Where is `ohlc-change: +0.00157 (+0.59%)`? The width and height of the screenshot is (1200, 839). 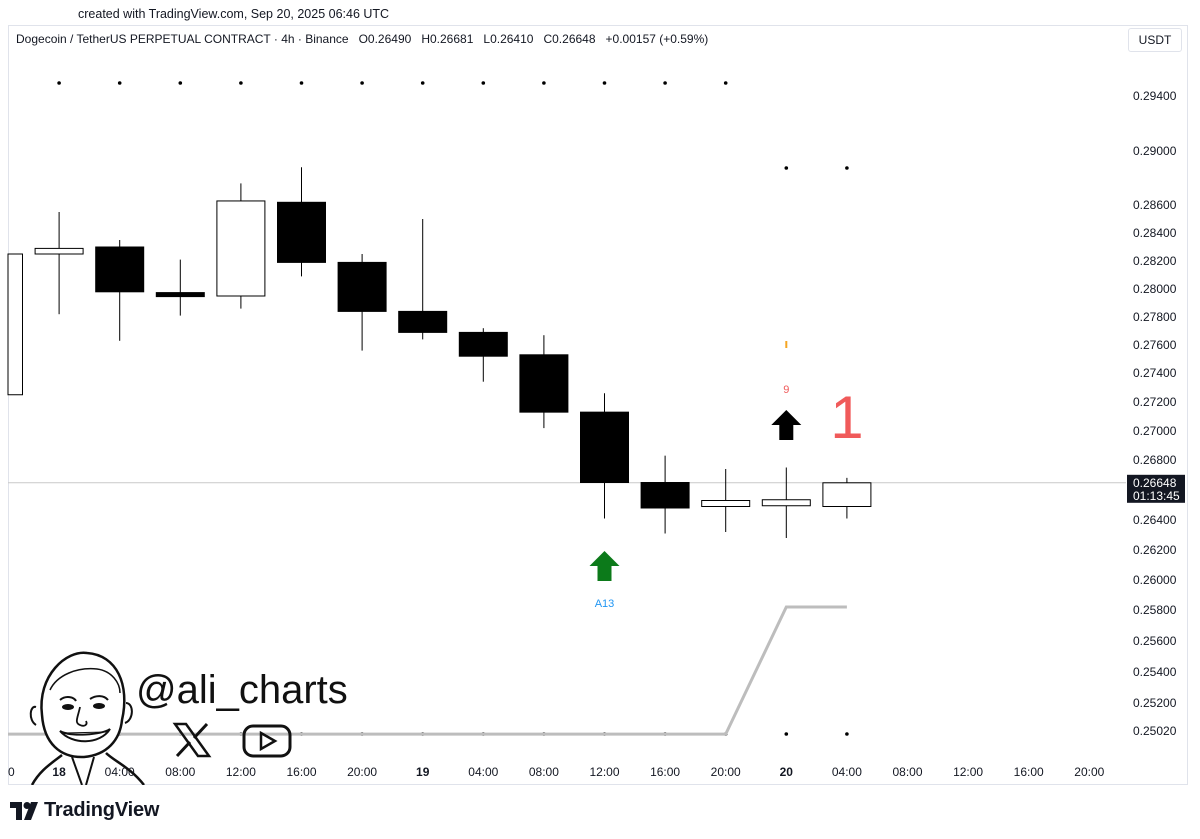 ohlc-change: +0.00157 (+0.59%) is located at coordinates (657, 39).